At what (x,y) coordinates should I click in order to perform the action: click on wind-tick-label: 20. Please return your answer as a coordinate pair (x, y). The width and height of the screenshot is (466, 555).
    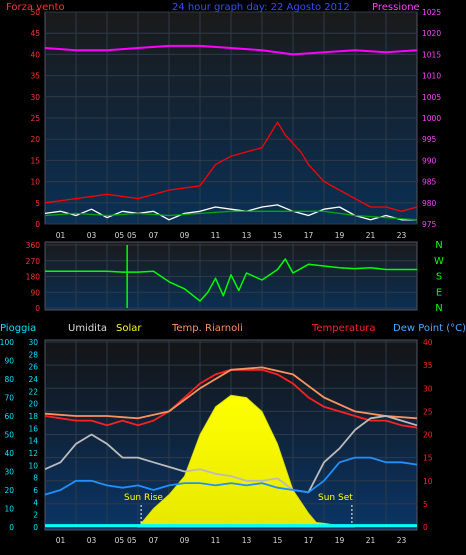
    Looking at the image, I should click on (35, 139).